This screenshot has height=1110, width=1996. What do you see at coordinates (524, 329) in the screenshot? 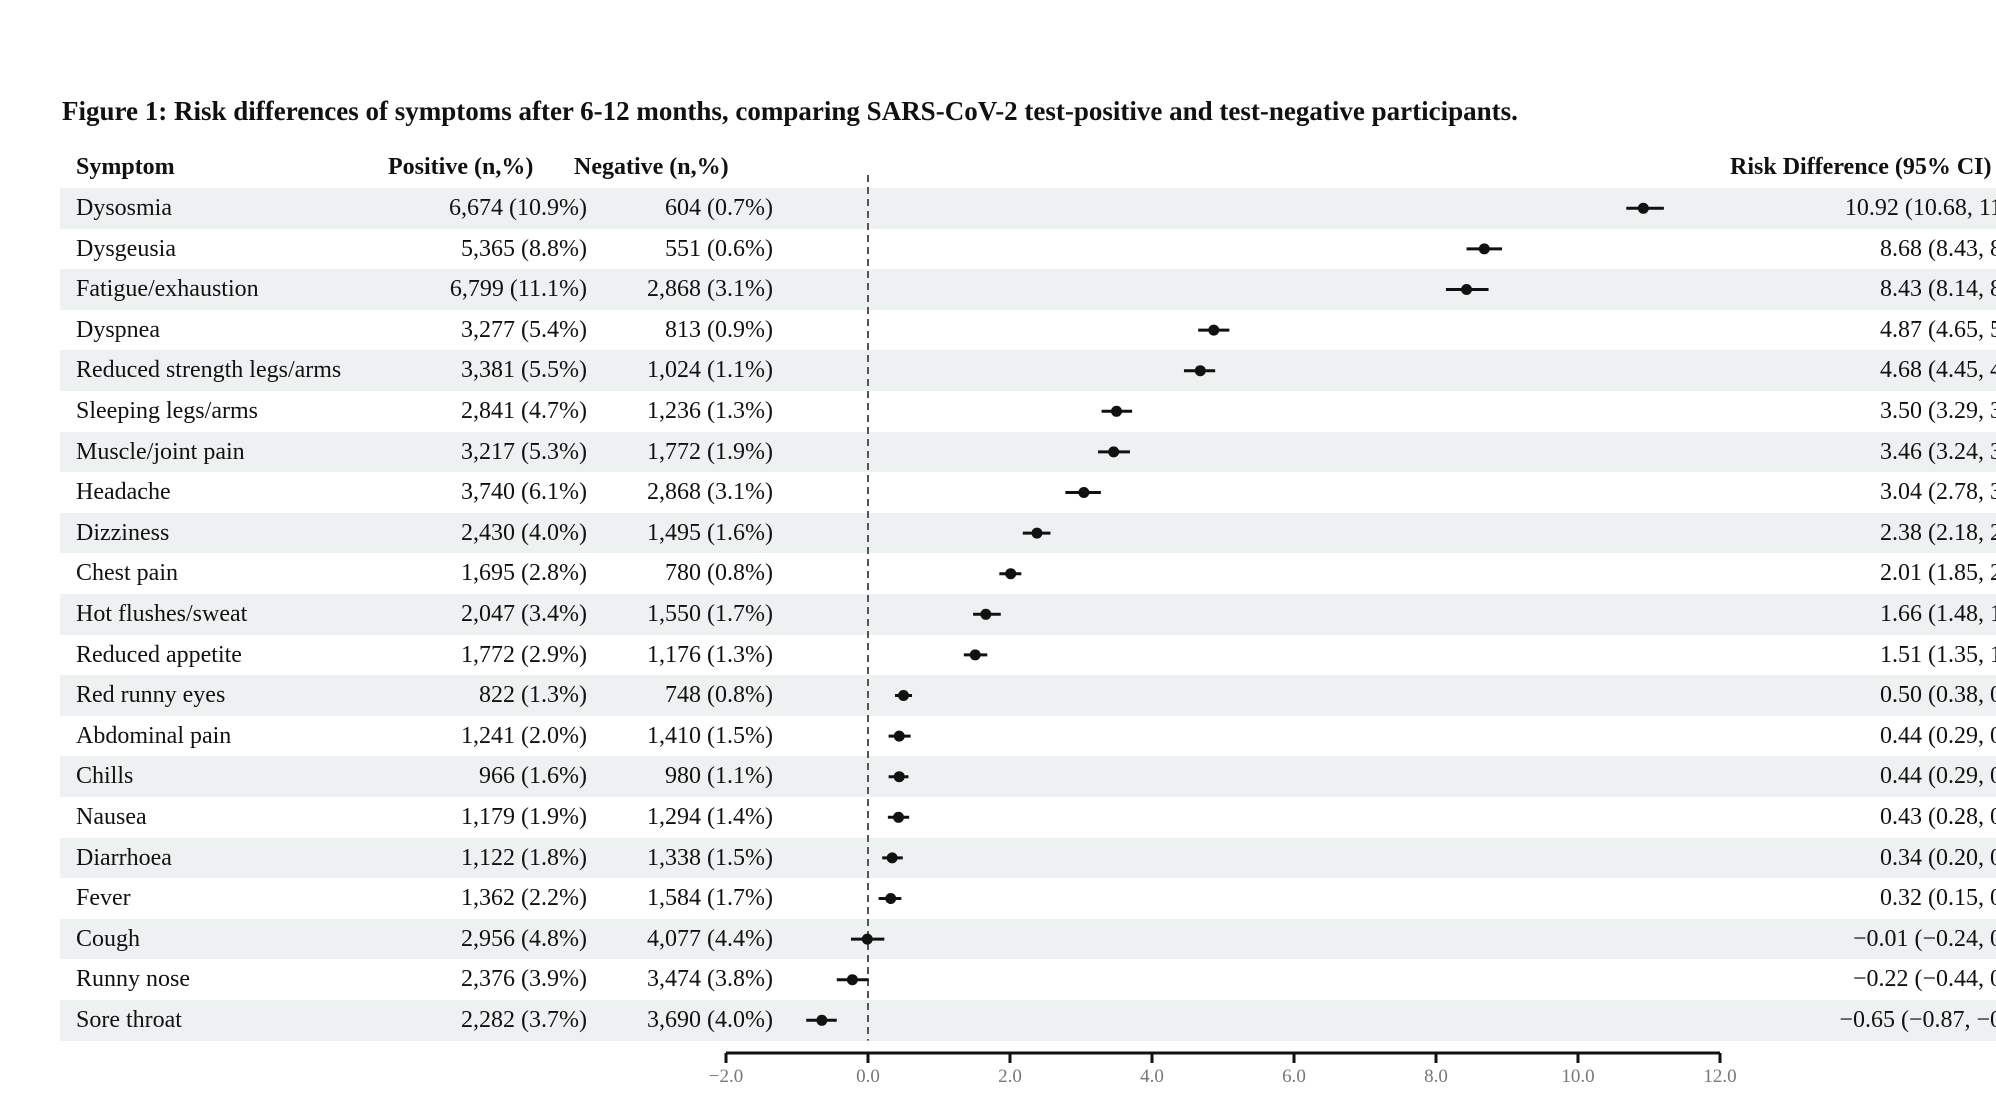
I see `positive-cell: 3,277 (5.4%)` at bounding box center [524, 329].